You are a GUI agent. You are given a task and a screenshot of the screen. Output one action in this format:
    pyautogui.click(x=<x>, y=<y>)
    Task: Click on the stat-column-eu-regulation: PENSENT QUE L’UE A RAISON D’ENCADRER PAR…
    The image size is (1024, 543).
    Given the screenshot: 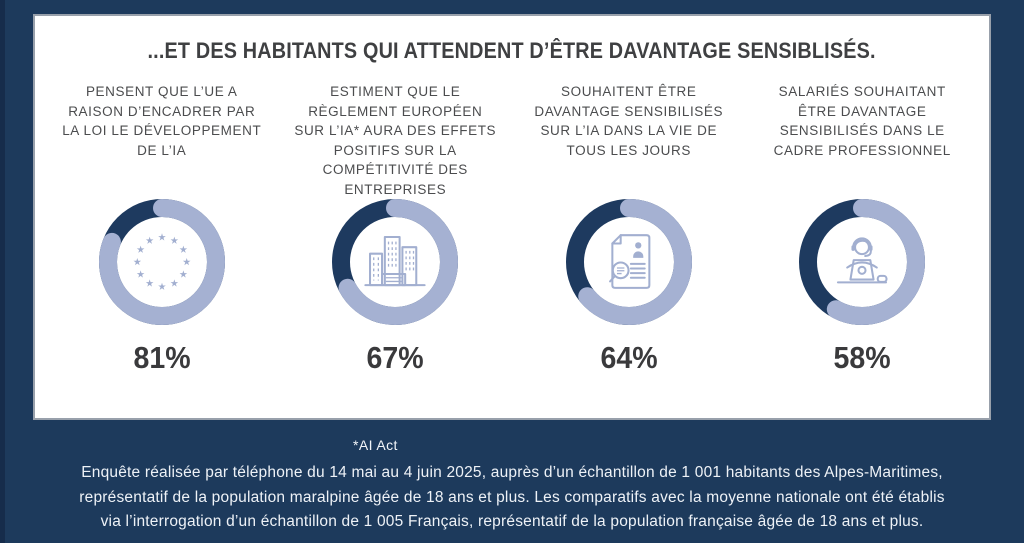 What is the action you would take?
    pyautogui.click(x=162, y=229)
    